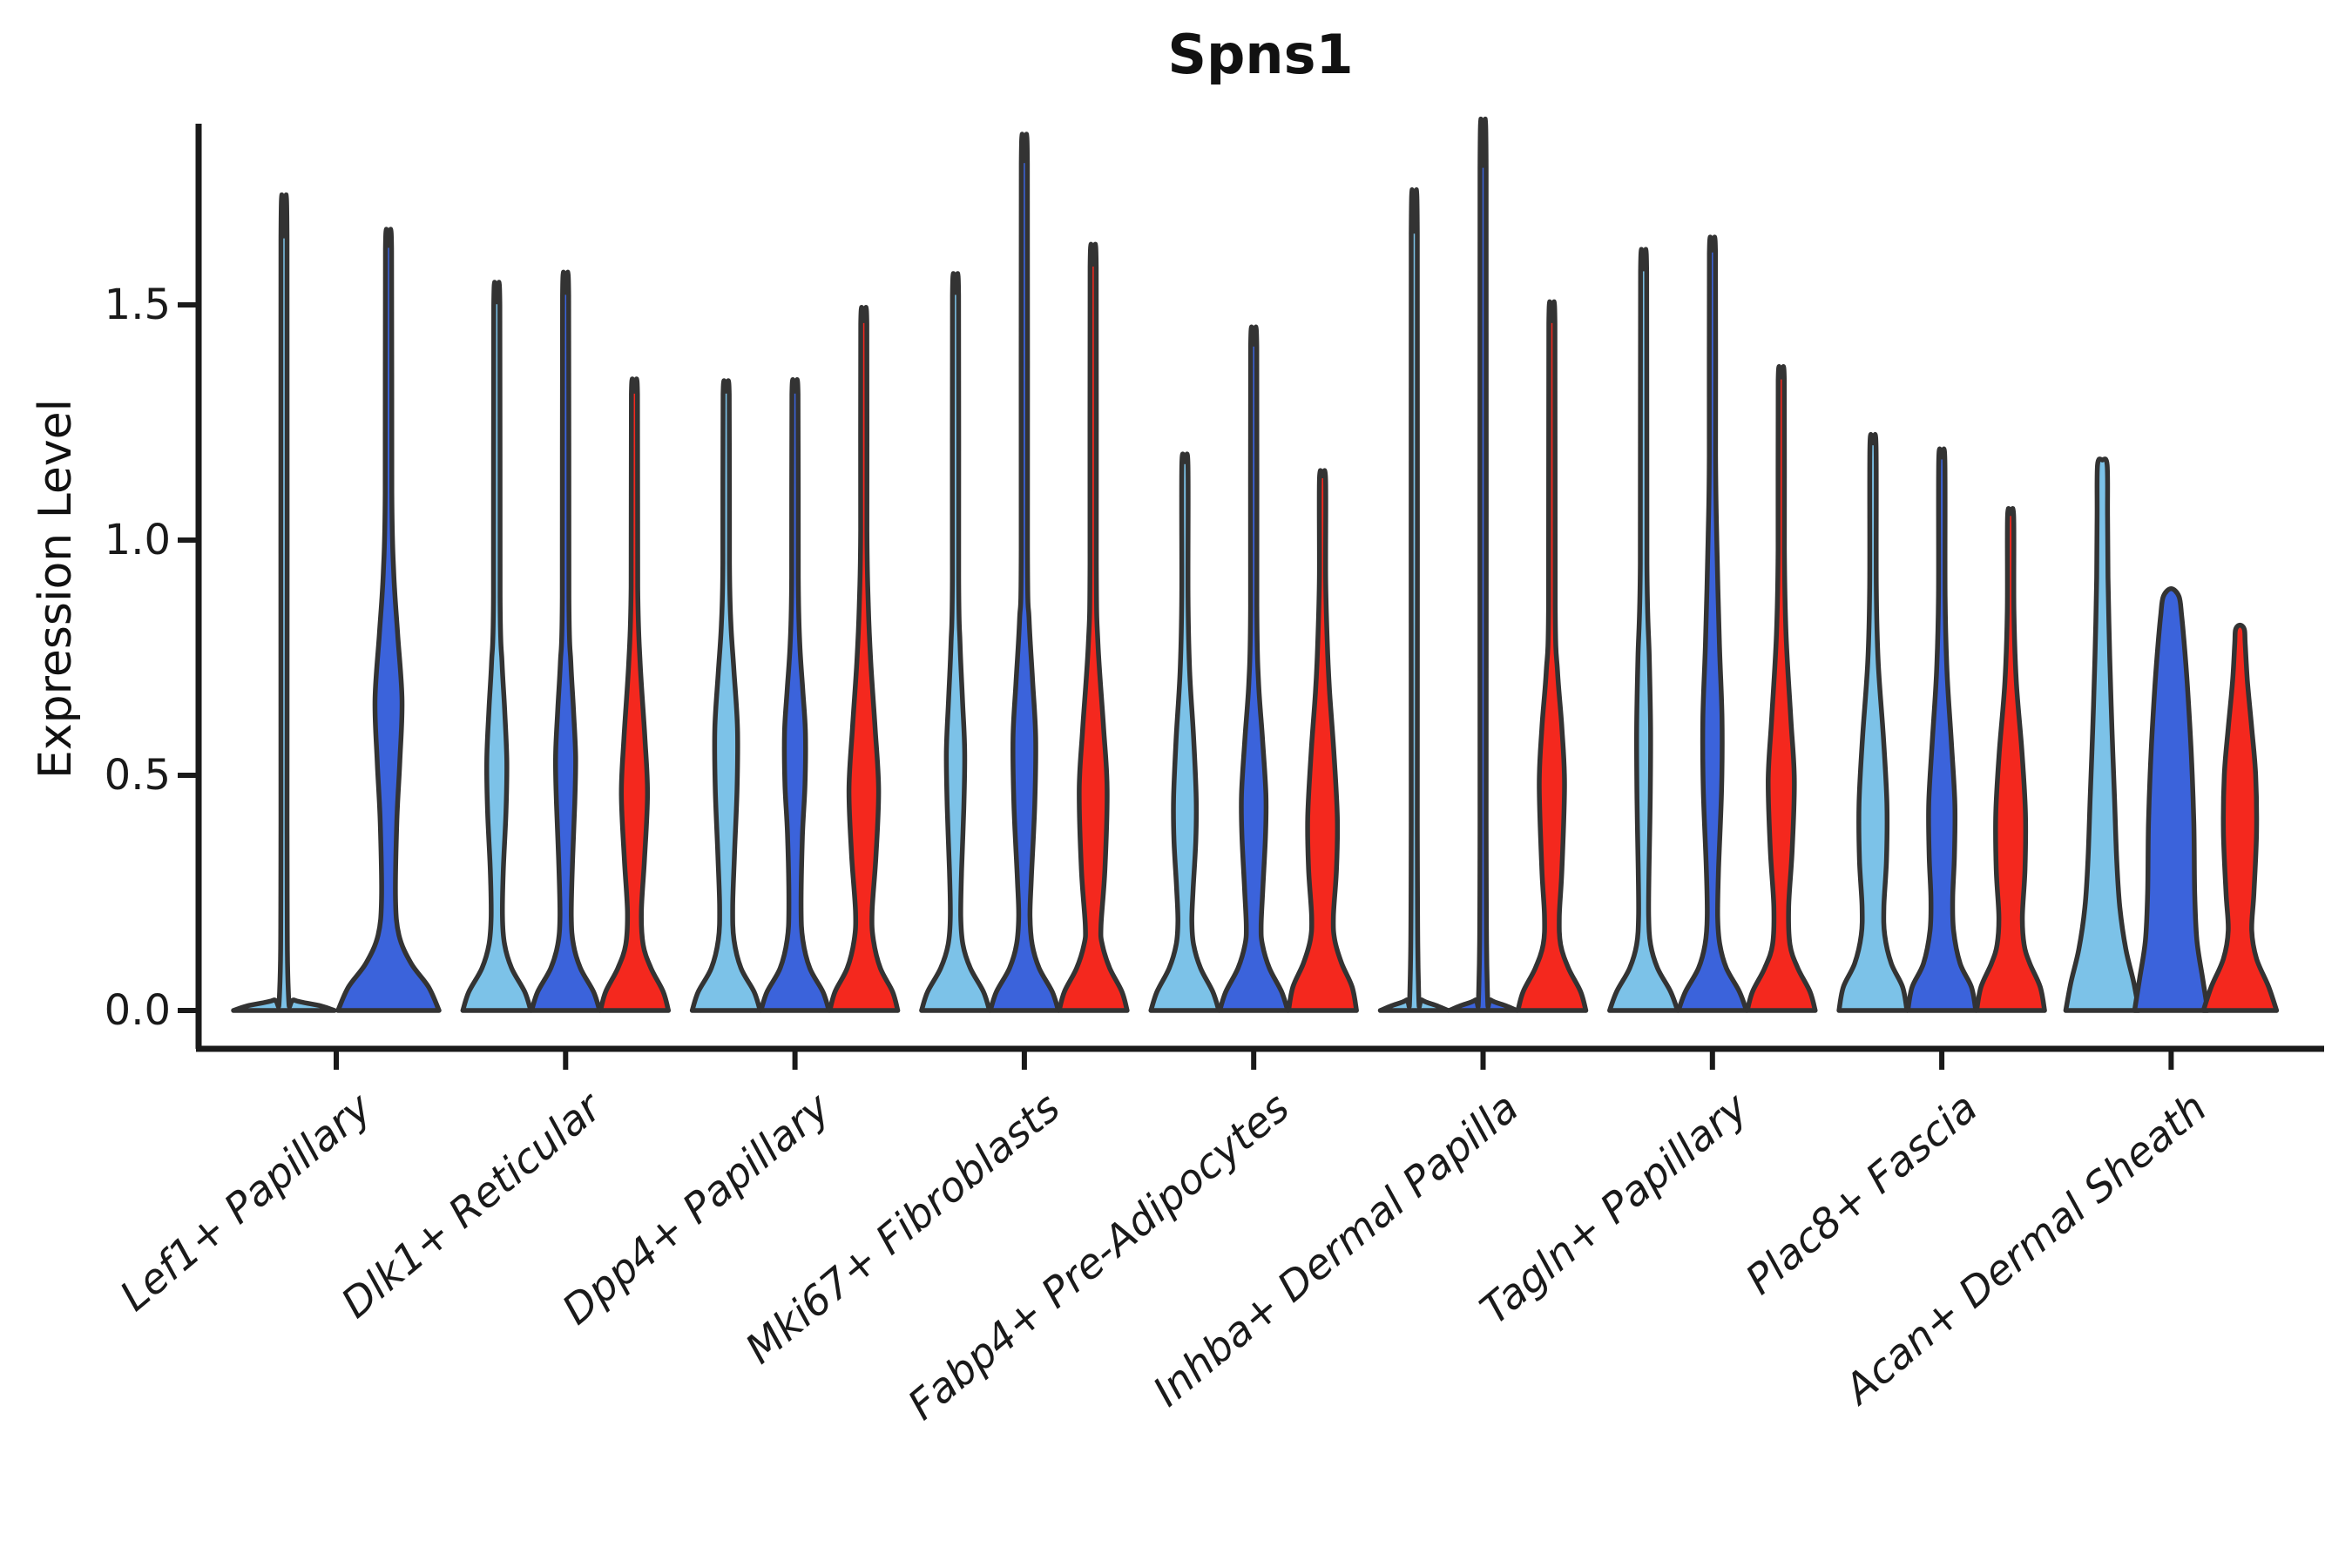  I want to click on violin-acan-dermal-sheath-red, so click(2240, 817).